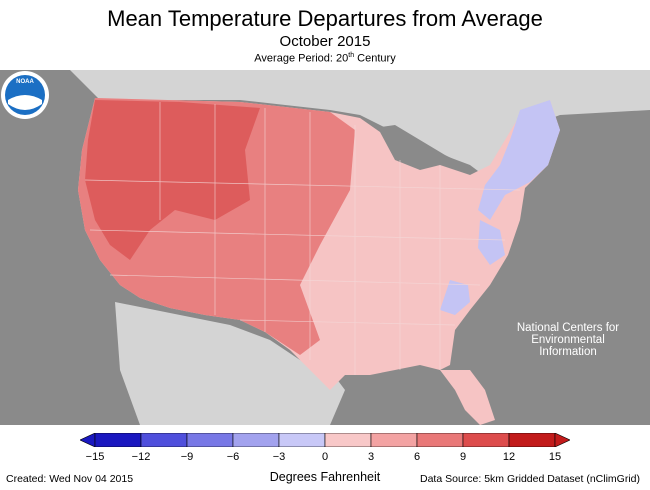  Describe the element at coordinates (325, 41) in the screenshot. I see `map-subtitle: October 2015` at that location.